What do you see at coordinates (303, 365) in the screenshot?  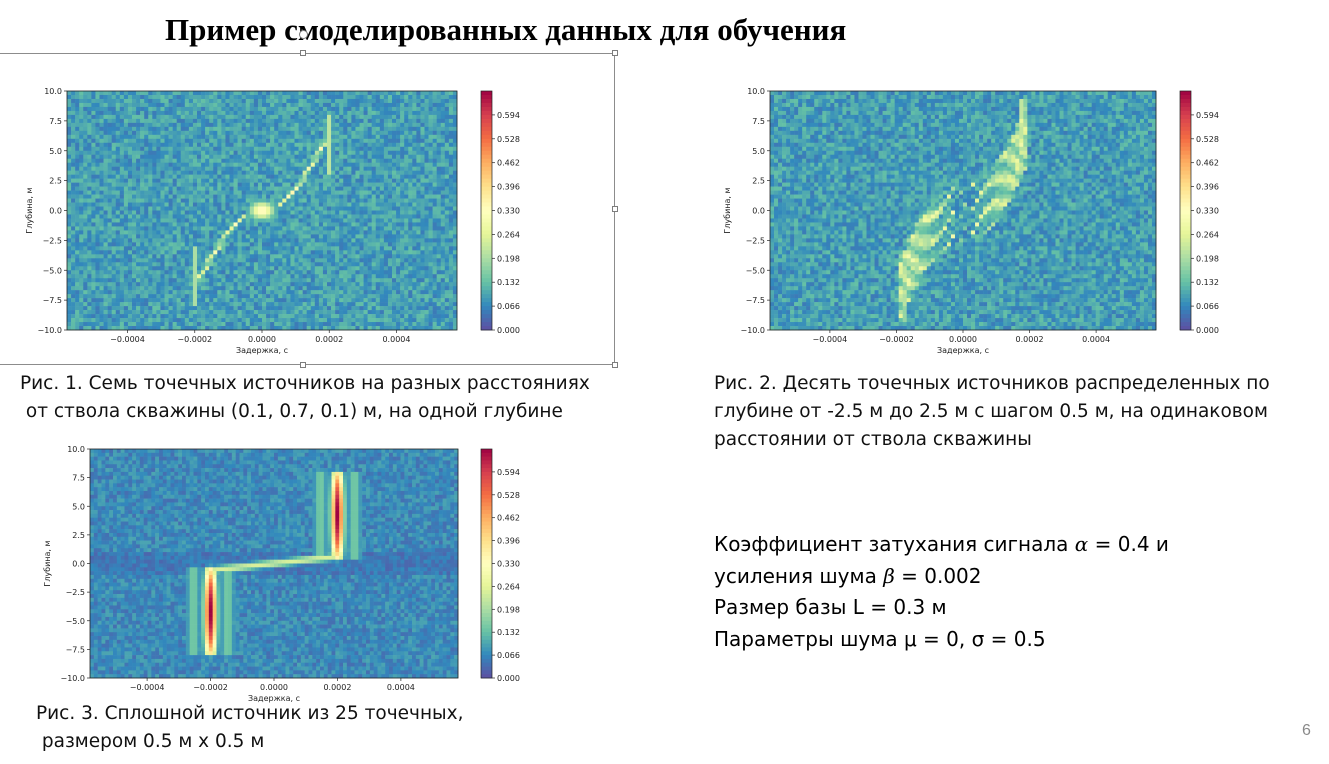 I see `resize-handle-bottom` at bounding box center [303, 365].